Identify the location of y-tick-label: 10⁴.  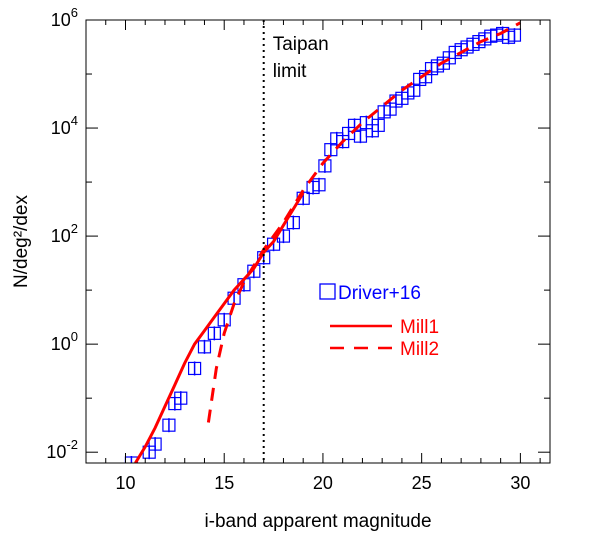
(64, 125).